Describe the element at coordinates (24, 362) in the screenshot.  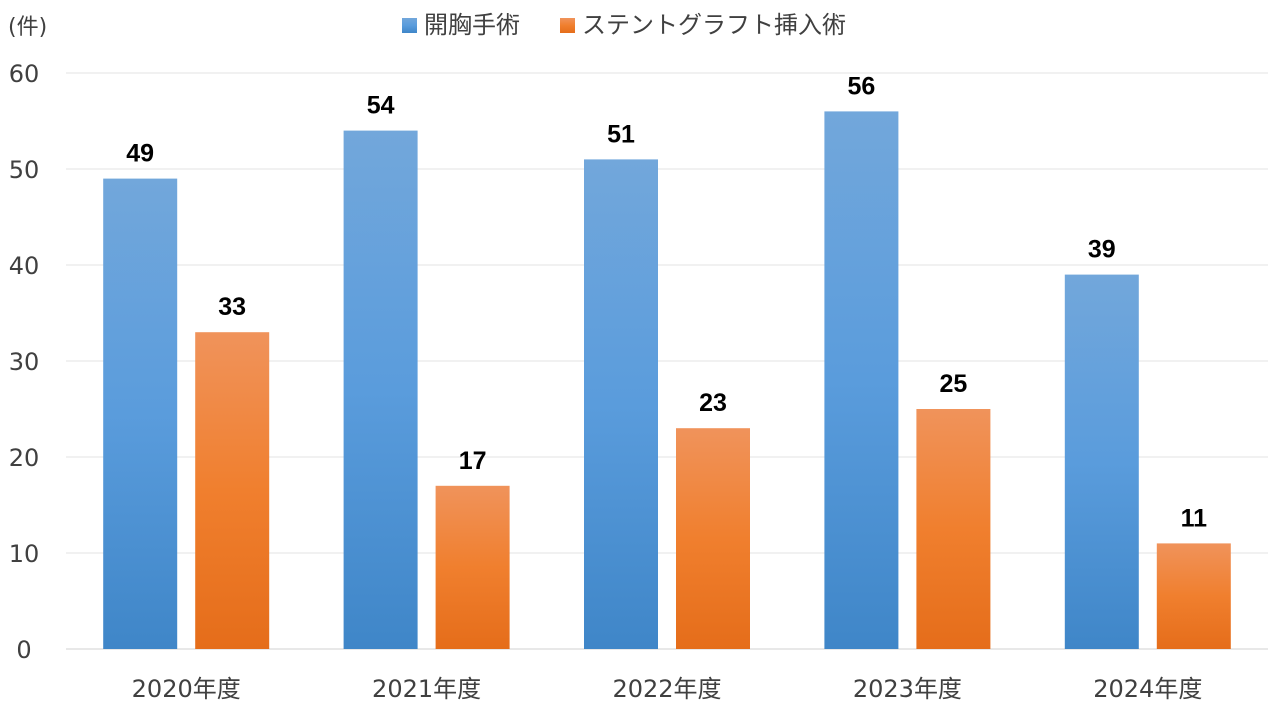
I see `y-tick-label: 30` at that location.